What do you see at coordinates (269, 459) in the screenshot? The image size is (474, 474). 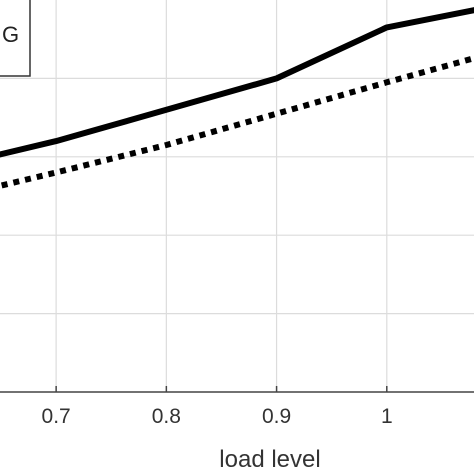 I see `x-axis-label: load level` at bounding box center [269, 459].